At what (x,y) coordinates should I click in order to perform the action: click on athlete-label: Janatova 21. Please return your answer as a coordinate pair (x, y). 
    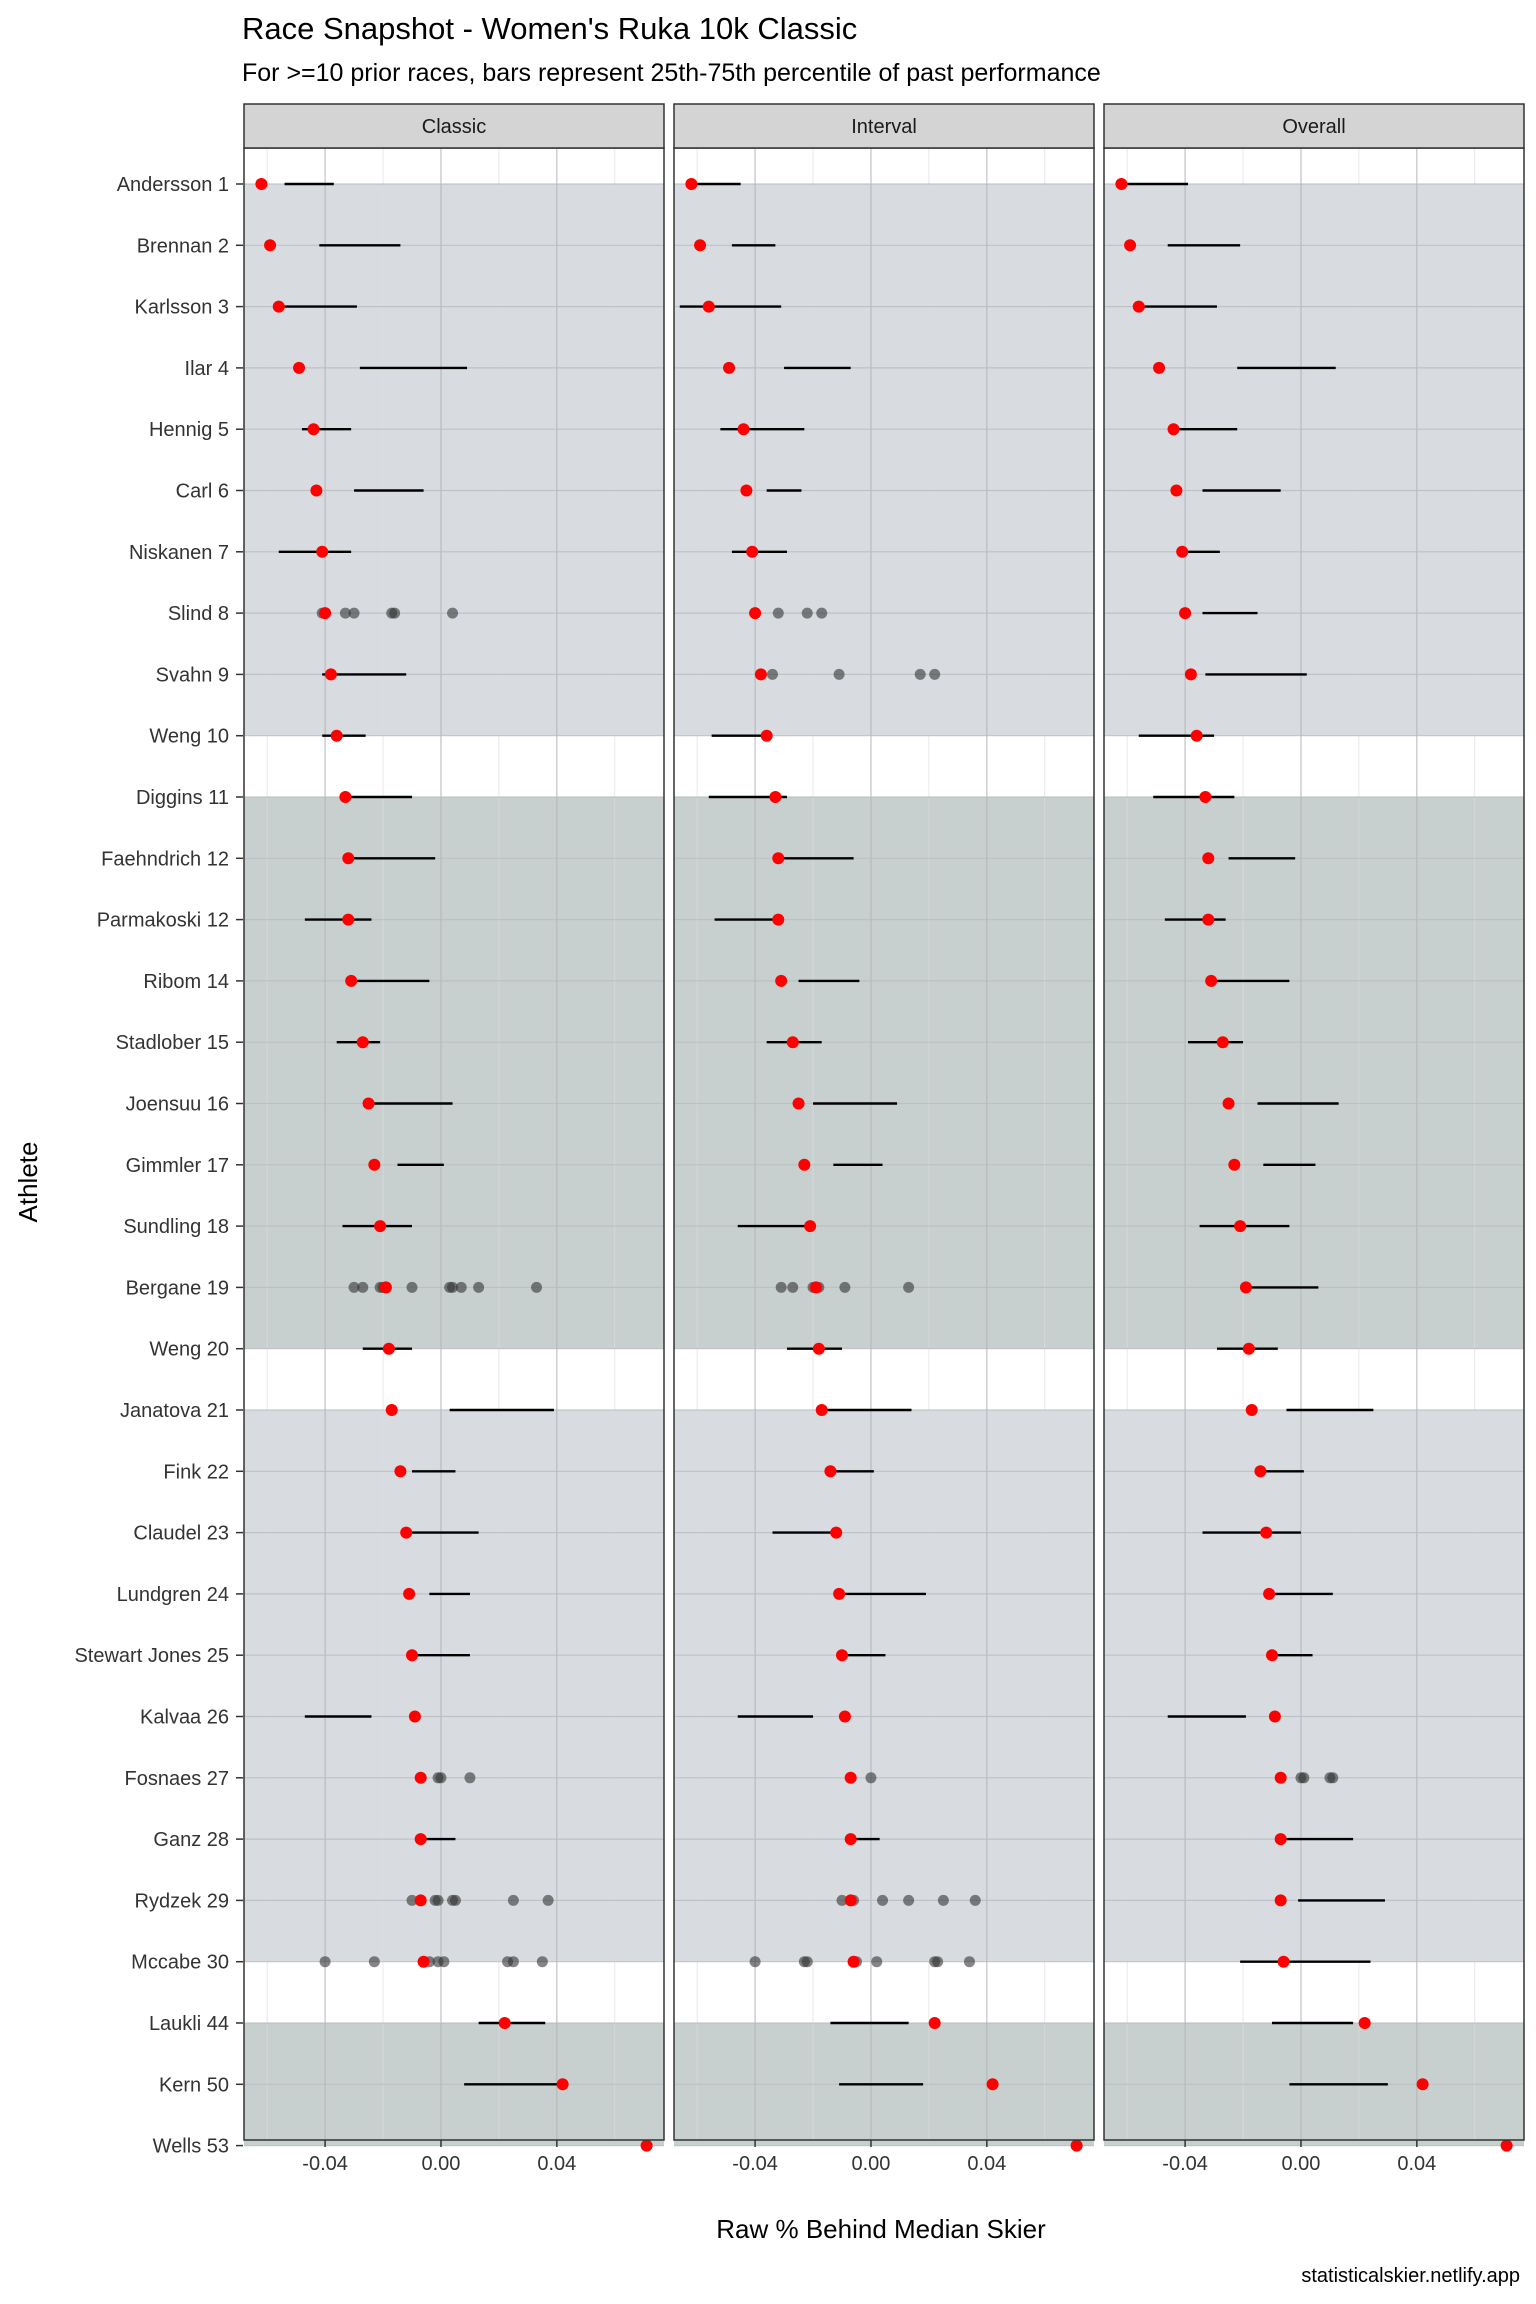
    Looking at the image, I should click on (174, 1411).